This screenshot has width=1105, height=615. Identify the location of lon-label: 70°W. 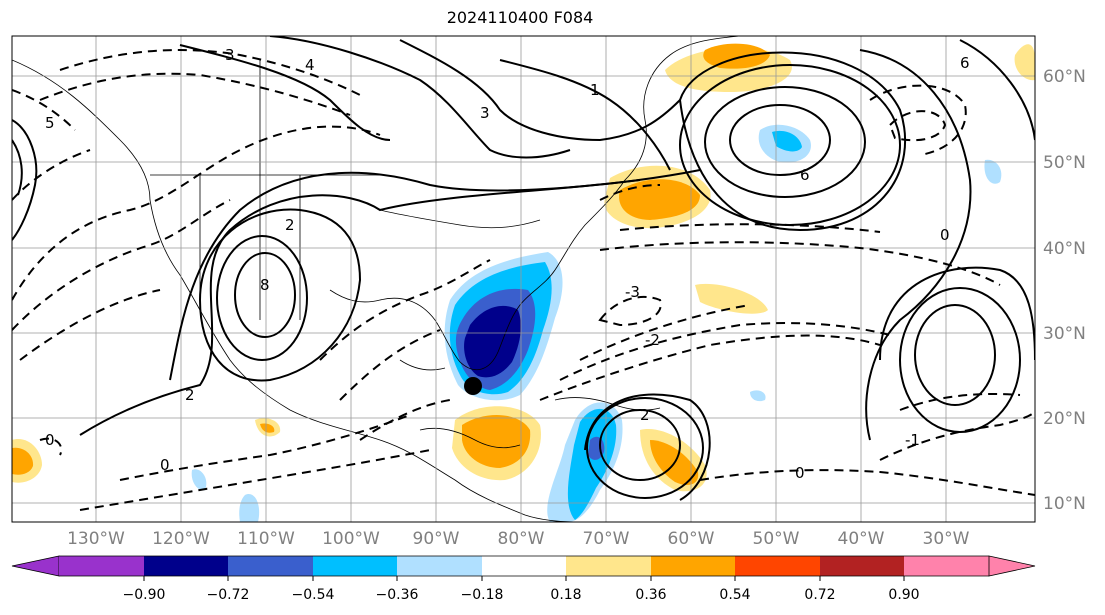
(606, 539).